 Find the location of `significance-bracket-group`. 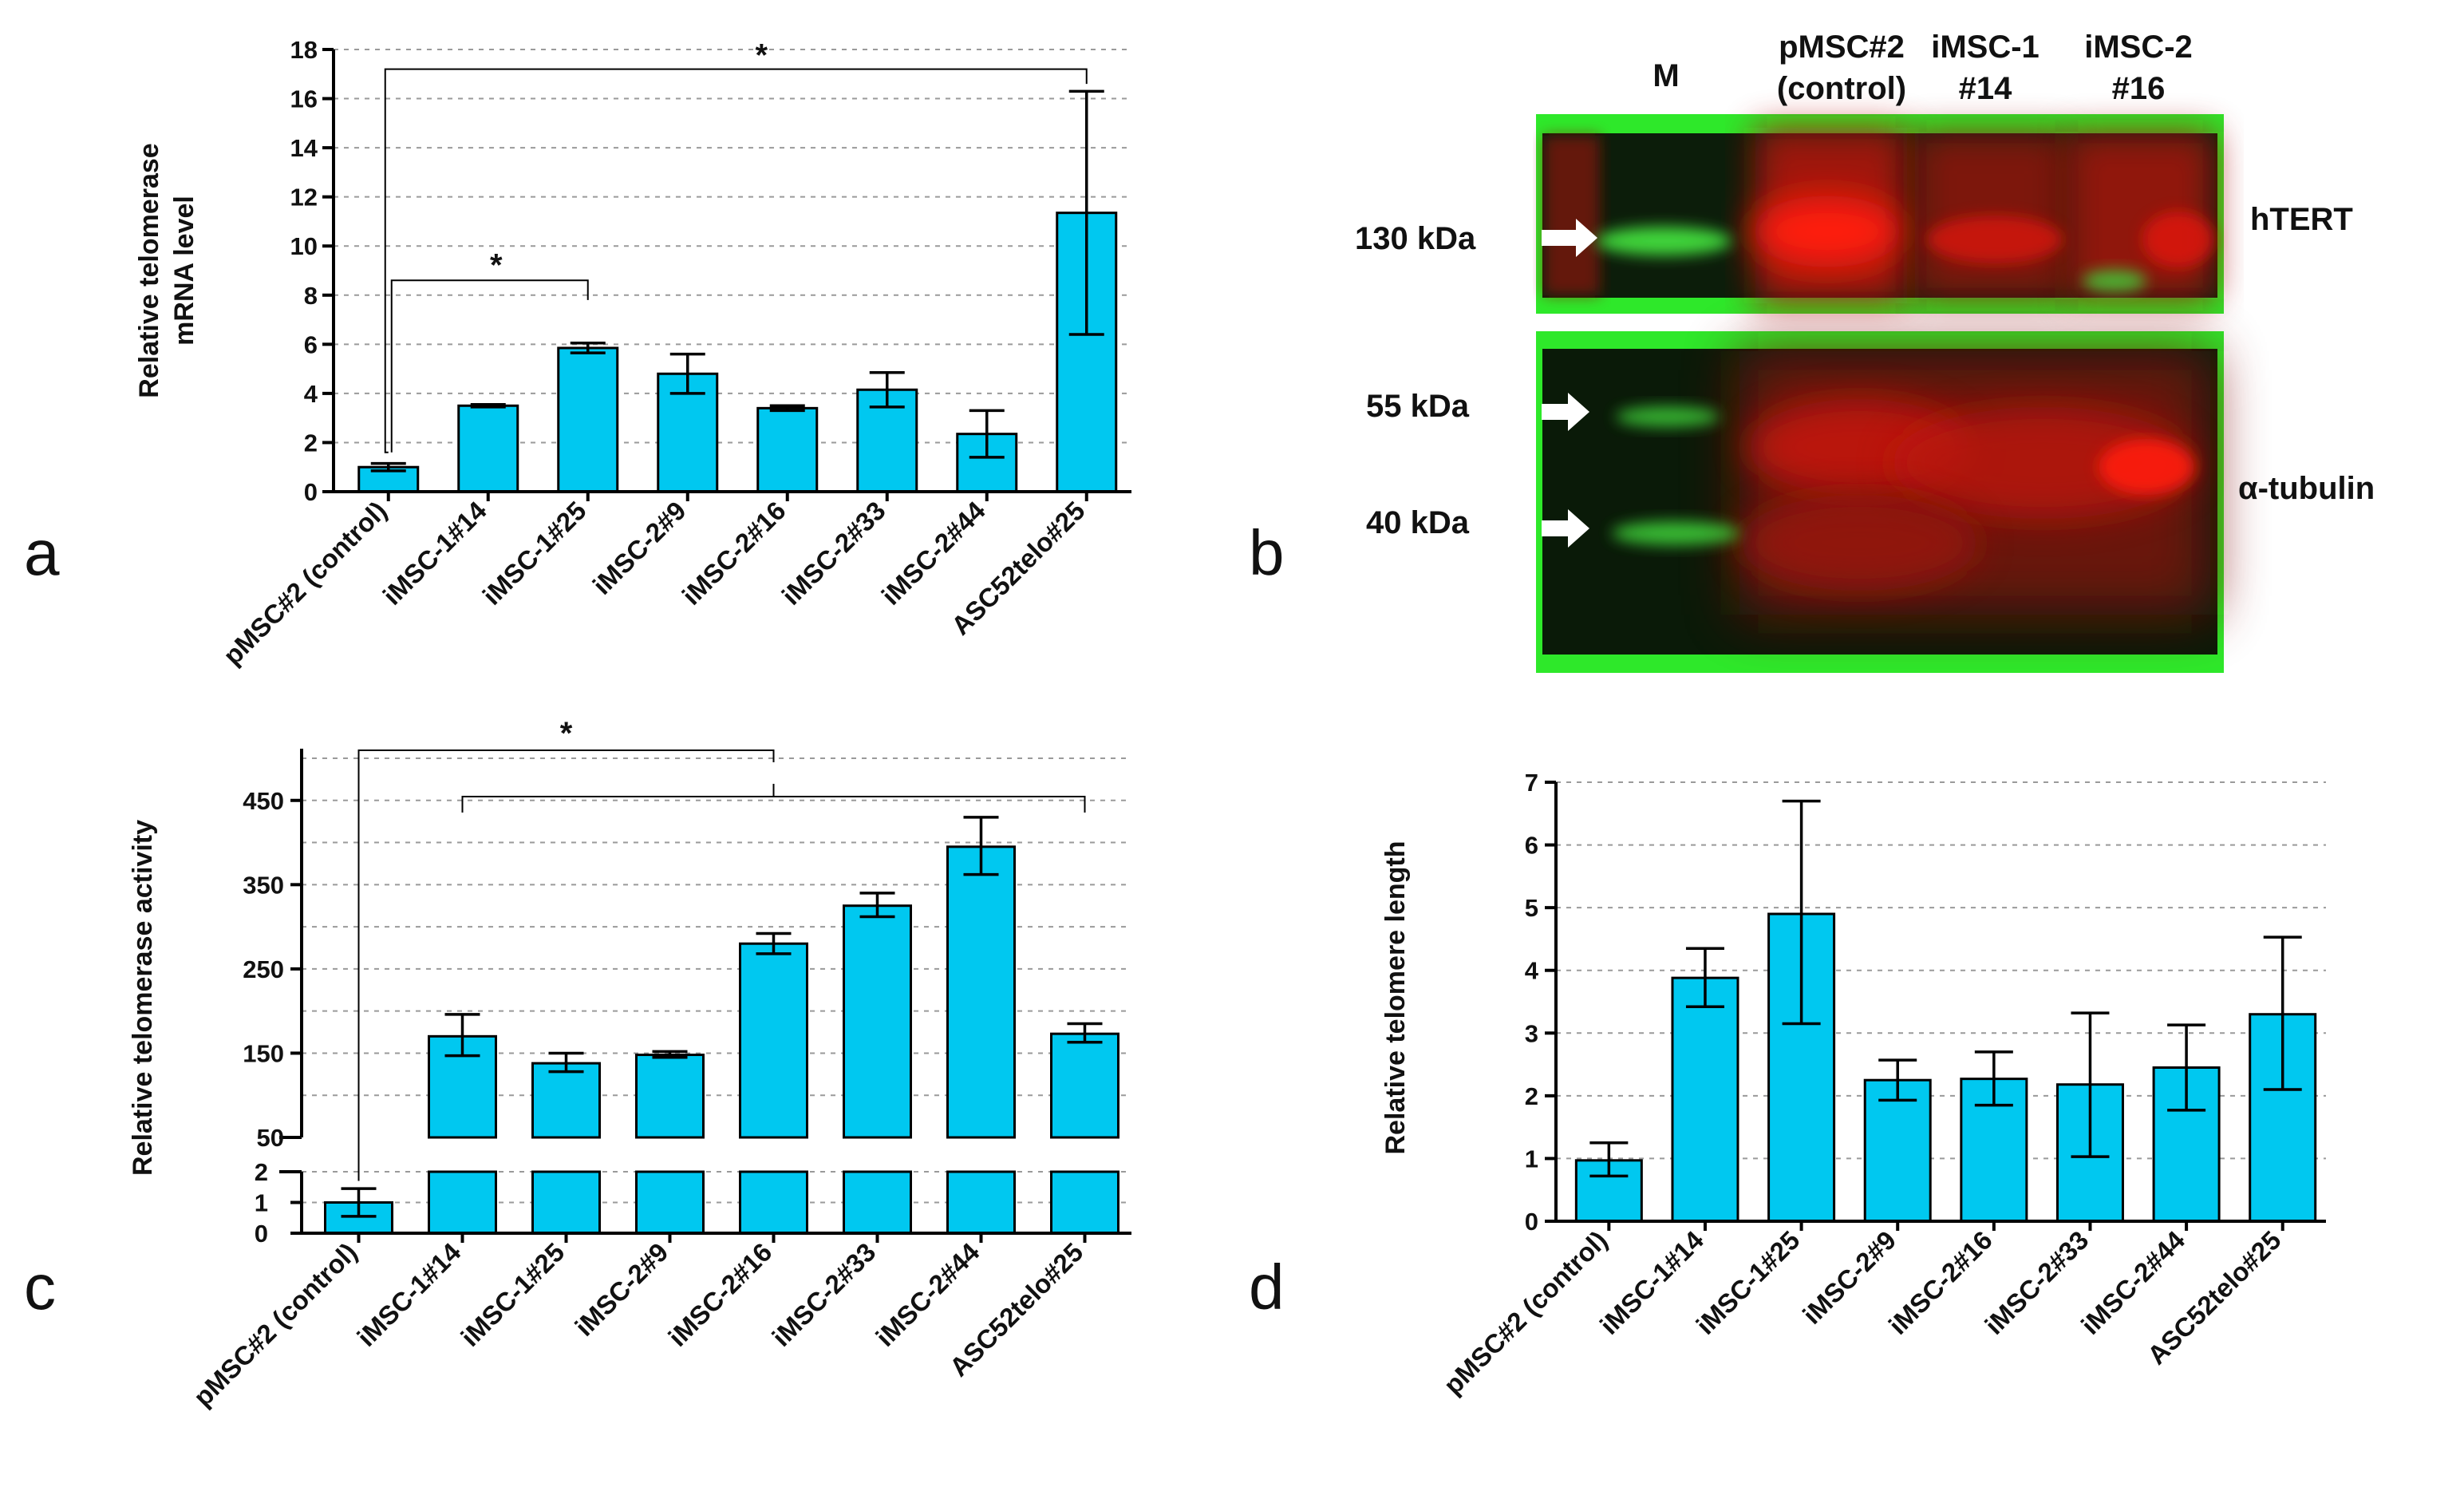

significance-bracket-group is located at coordinates (773, 798).